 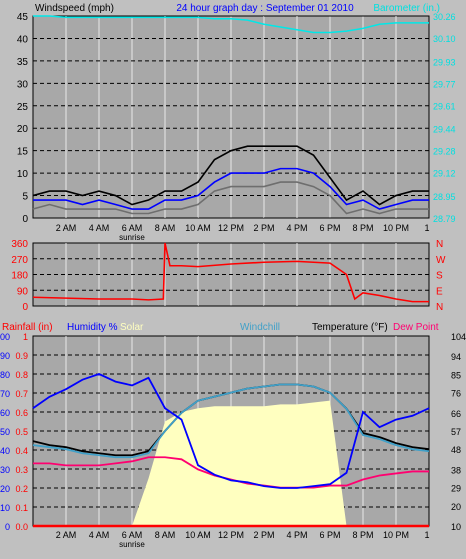 I want to click on wind-x-tick-label: 4 PM, so click(x=296, y=228).